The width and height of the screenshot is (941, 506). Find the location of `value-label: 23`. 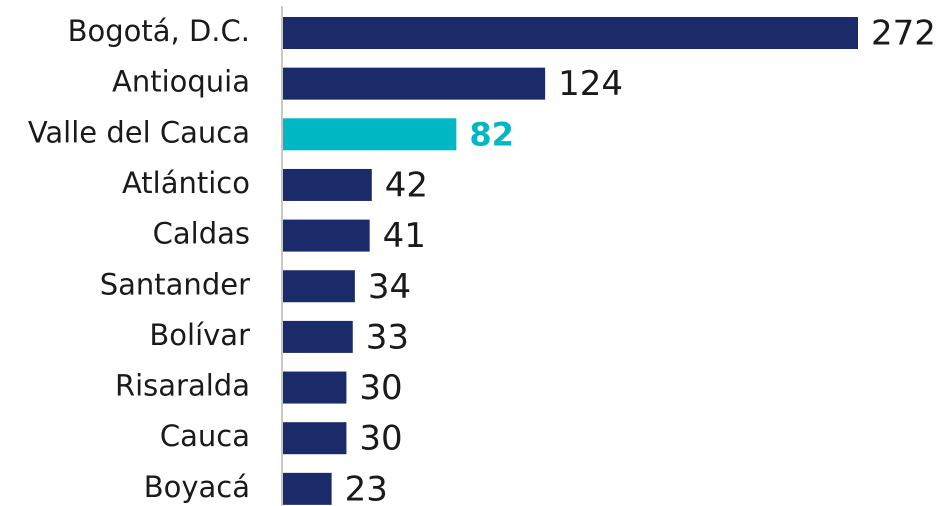

value-label: 23 is located at coordinates (366, 487).